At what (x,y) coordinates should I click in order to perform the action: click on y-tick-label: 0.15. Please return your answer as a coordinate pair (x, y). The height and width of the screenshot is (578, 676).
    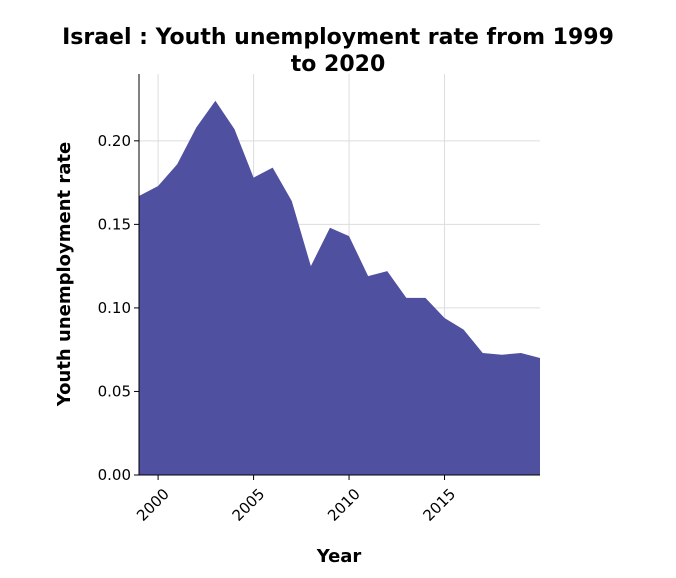
    Looking at the image, I should click on (114, 224).